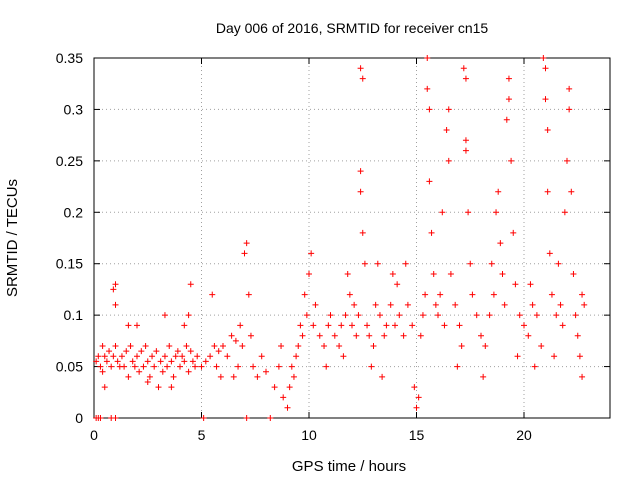 This screenshot has height=480, width=640. What do you see at coordinates (74, 212) in the screenshot?
I see `y-tick-label: 0.2` at bounding box center [74, 212].